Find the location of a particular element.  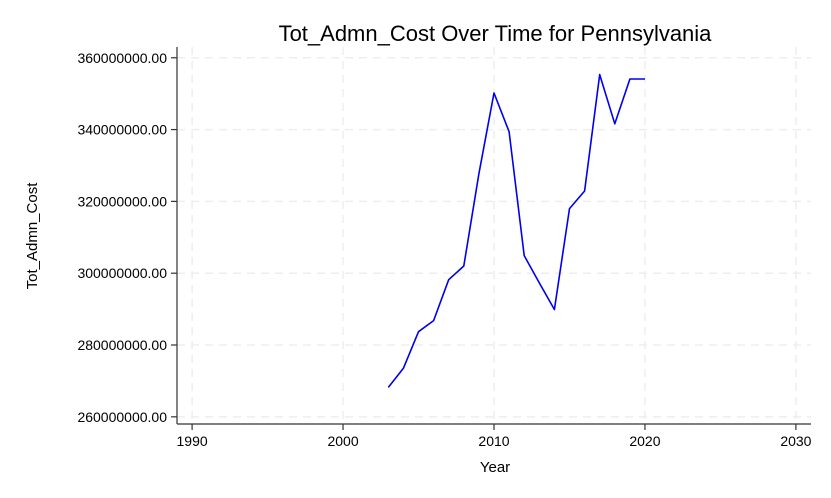

y-tick-label: 280000000.00 is located at coordinates (122, 345).